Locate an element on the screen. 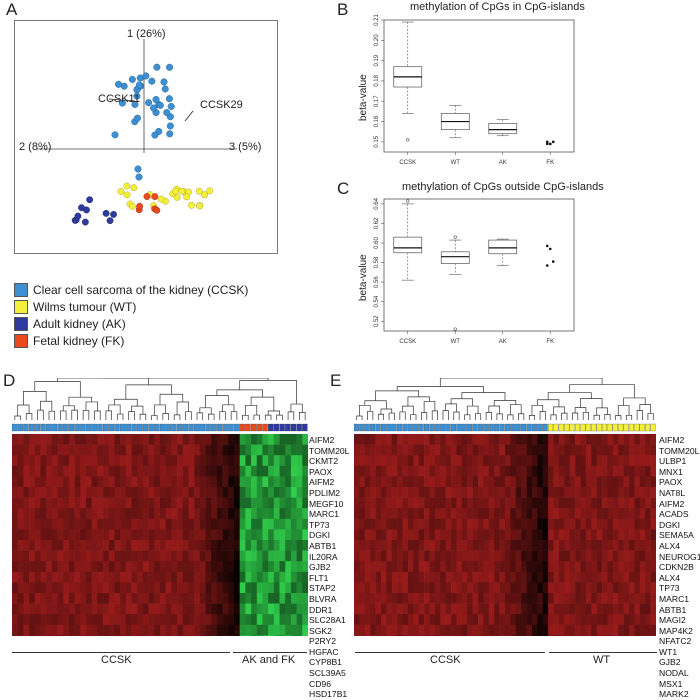  heatmap-e-gene-label: MNX1 is located at coordinates (671, 471).